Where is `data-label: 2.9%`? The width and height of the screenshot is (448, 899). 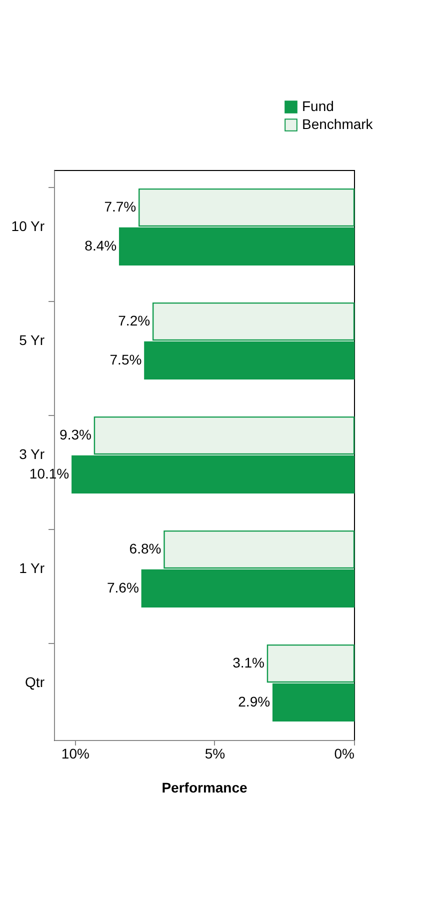 data-label: 2.9% is located at coordinates (254, 701).